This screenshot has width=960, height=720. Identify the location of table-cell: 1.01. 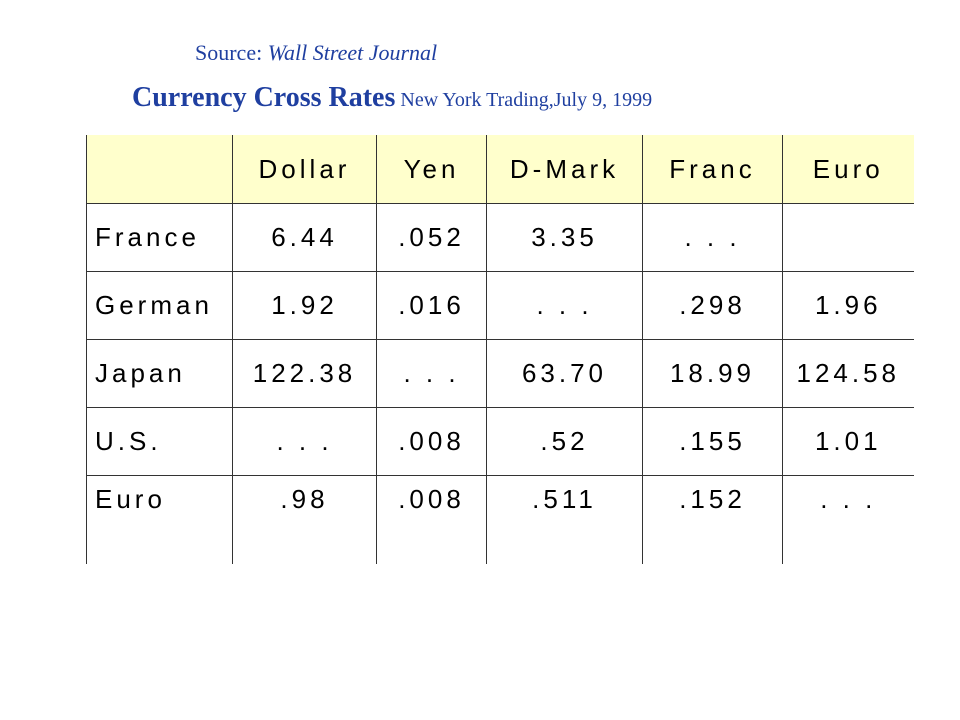
(848, 441).